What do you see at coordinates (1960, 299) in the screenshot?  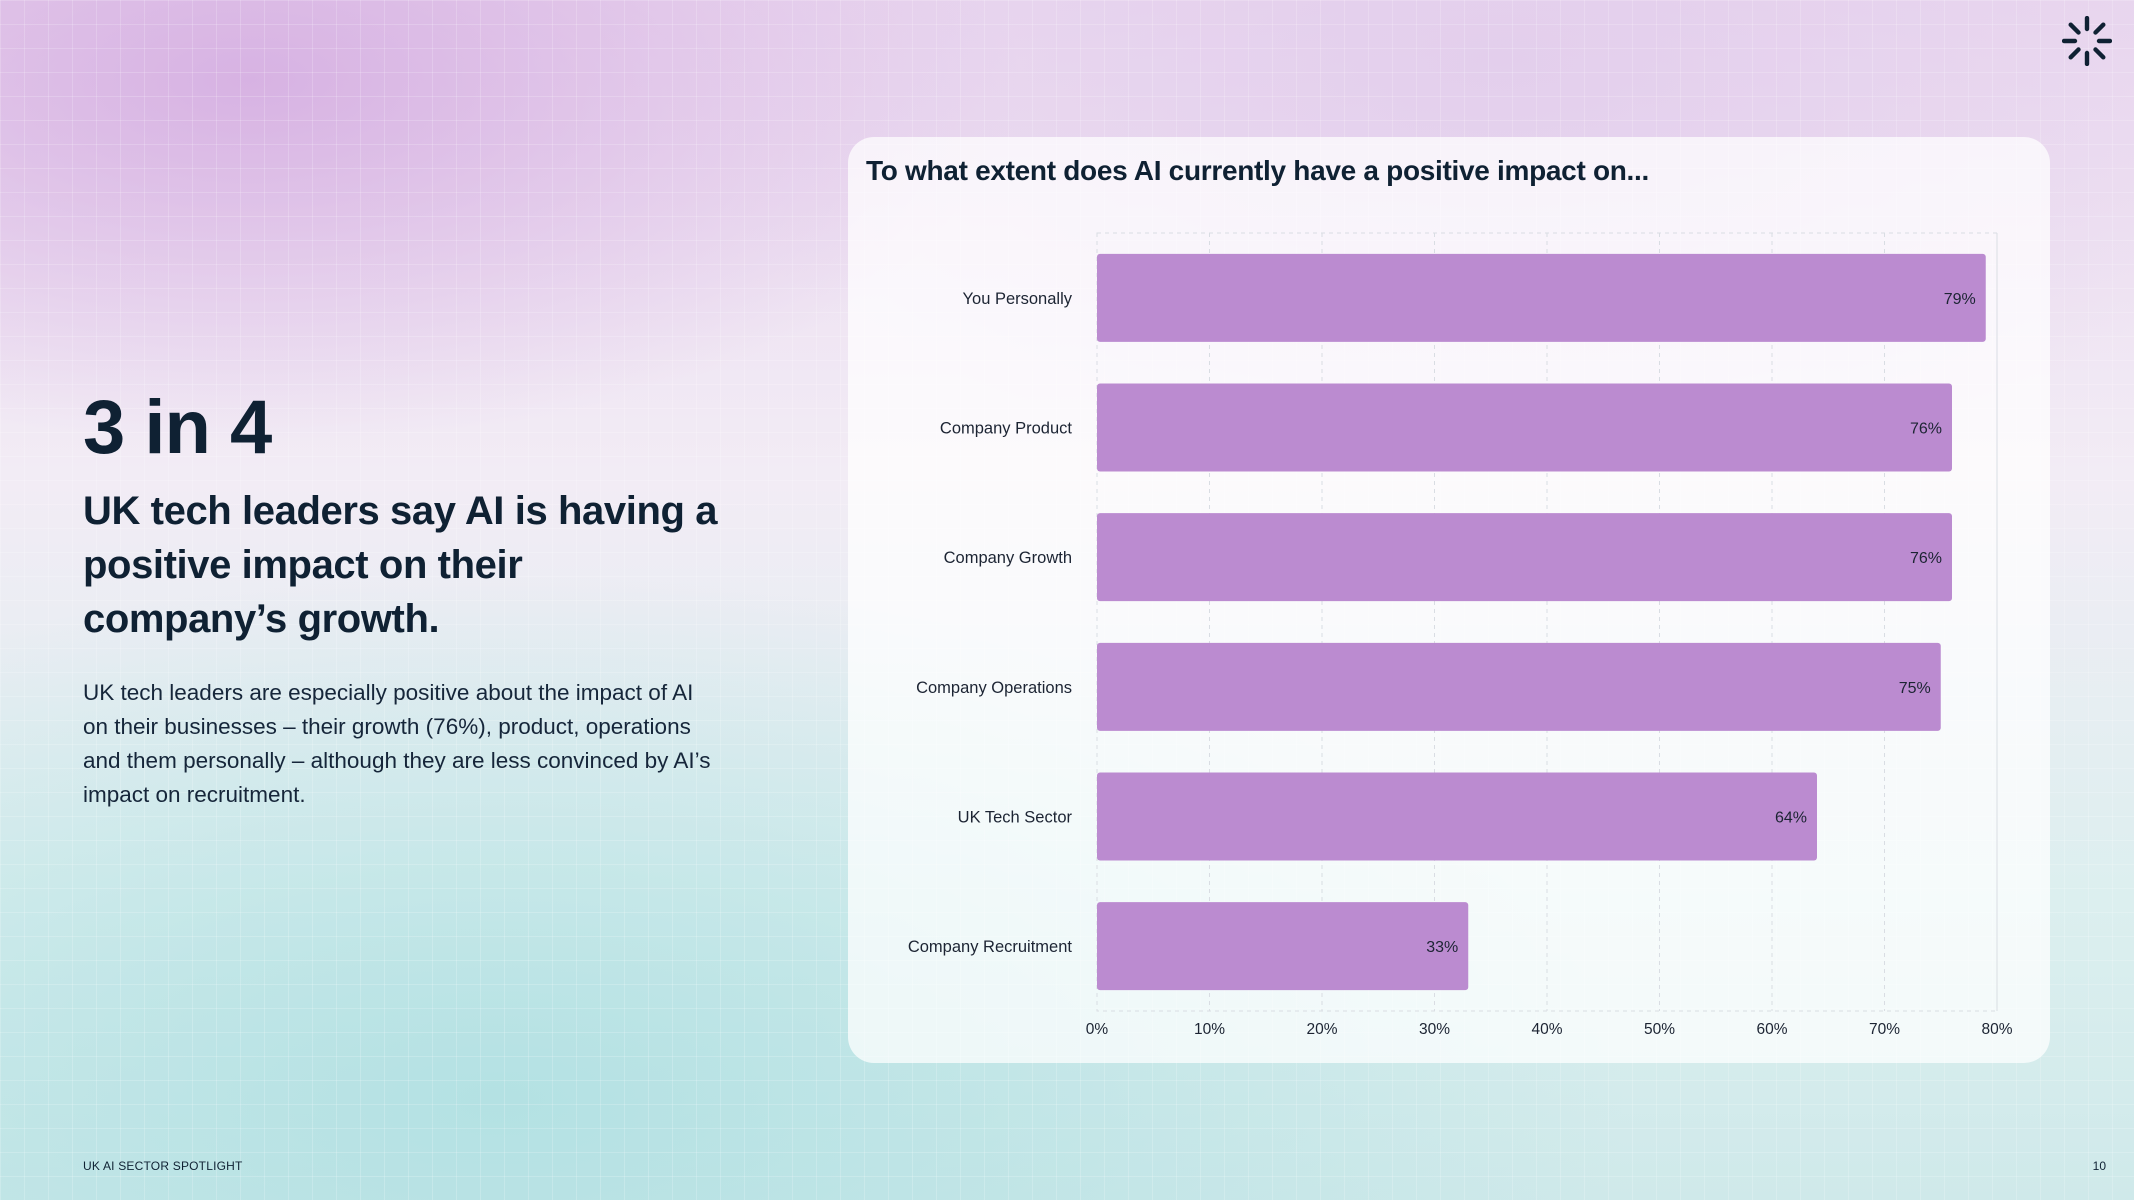 I see `value-label: 79%` at bounding box center [1960, 299].